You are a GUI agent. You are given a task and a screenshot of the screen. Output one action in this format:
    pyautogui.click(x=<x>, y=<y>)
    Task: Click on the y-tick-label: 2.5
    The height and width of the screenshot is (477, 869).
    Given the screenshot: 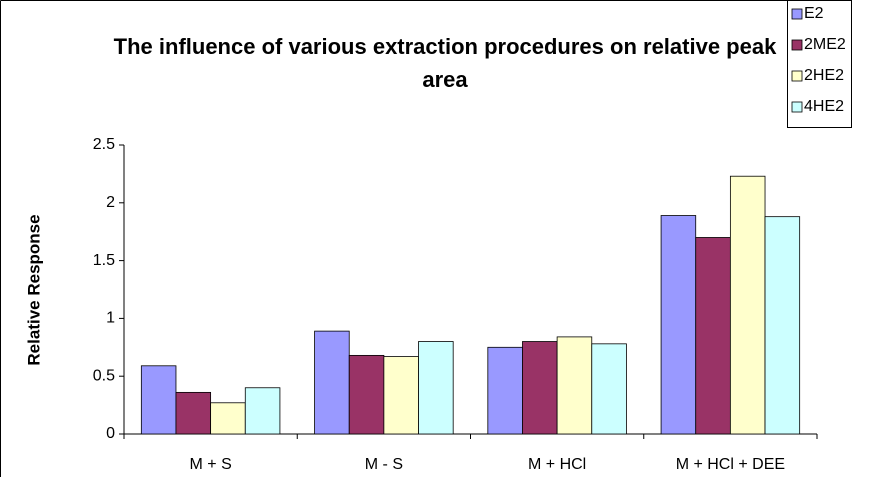 What is the action you would take?
    pyautogui.click(x=104, y=144)
    